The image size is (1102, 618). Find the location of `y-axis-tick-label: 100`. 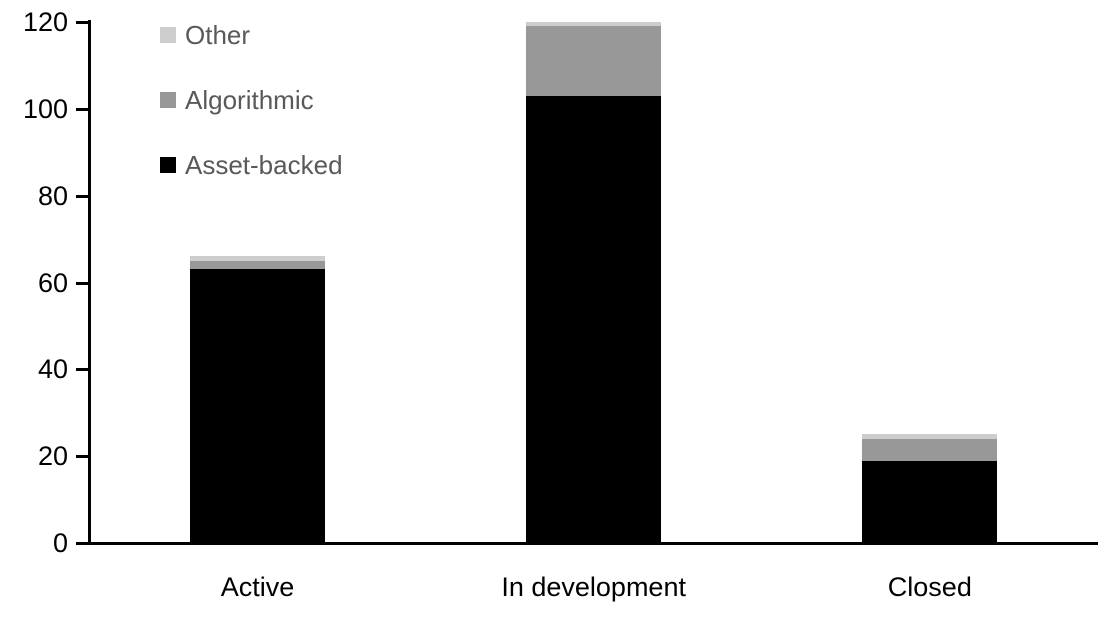

y-axis-tick-label: 100 is located at coordinates (45, 108).